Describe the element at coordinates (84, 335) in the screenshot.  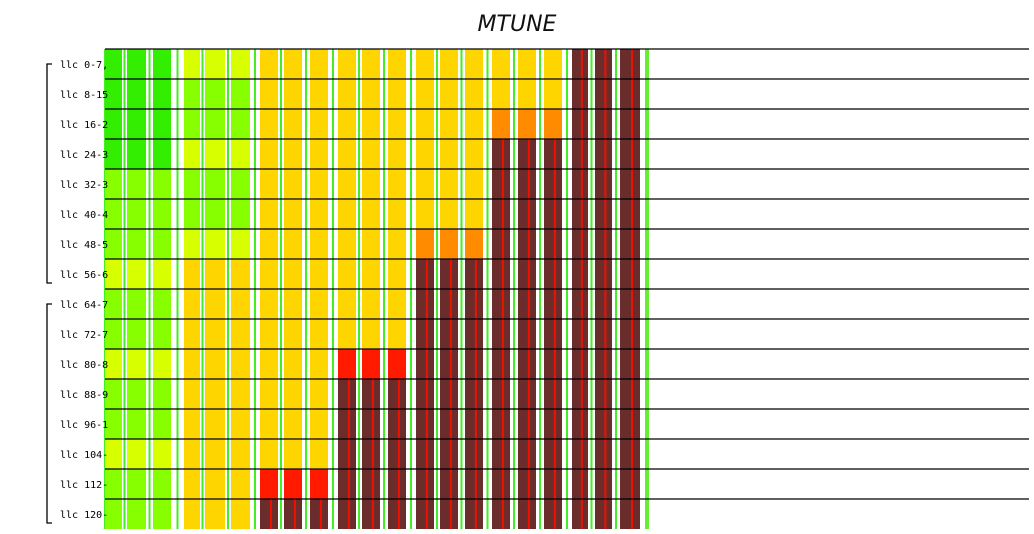
I see `row-label: llc 72-7` at that location.